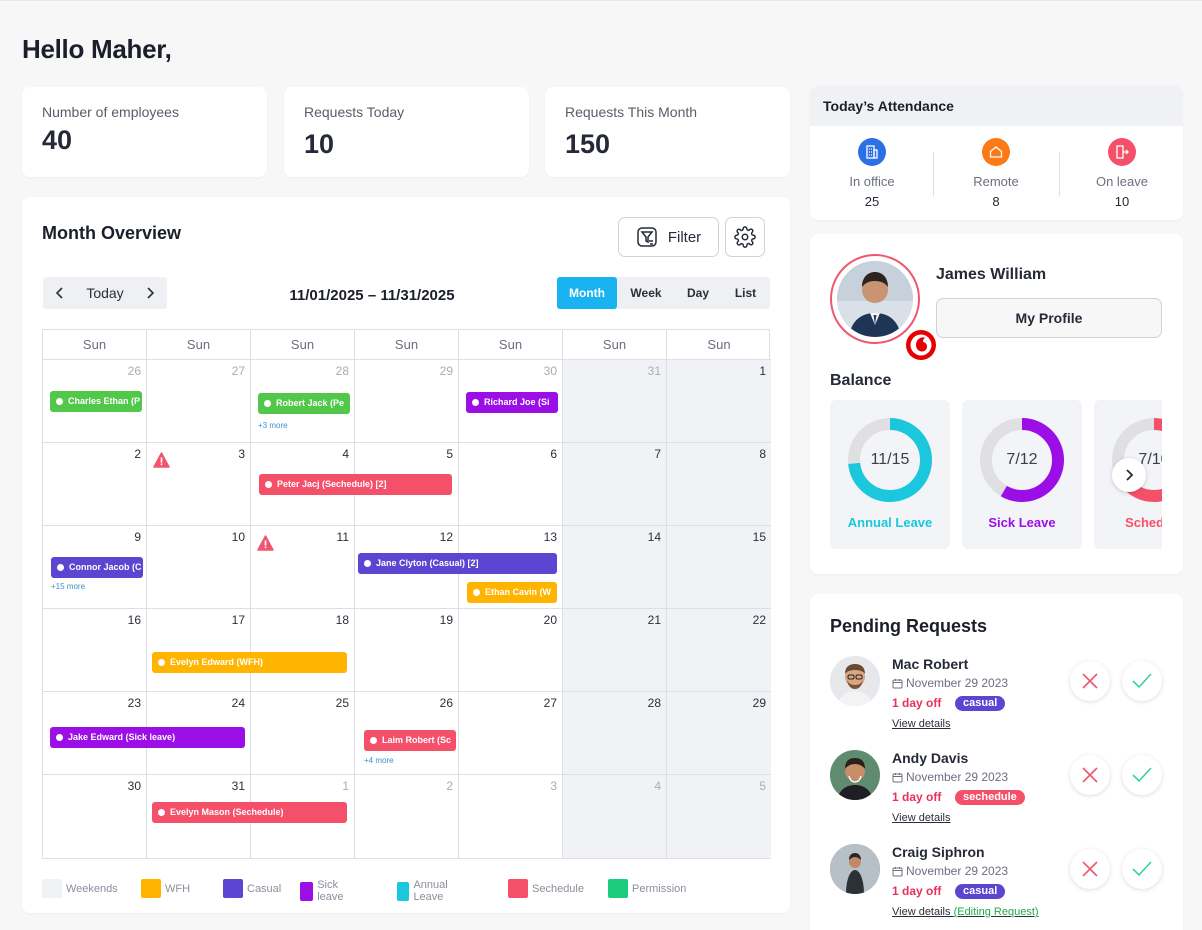 This screenshot has width=1202, height=930. I want to click on weekday-header: Sun, so click(303, 344).